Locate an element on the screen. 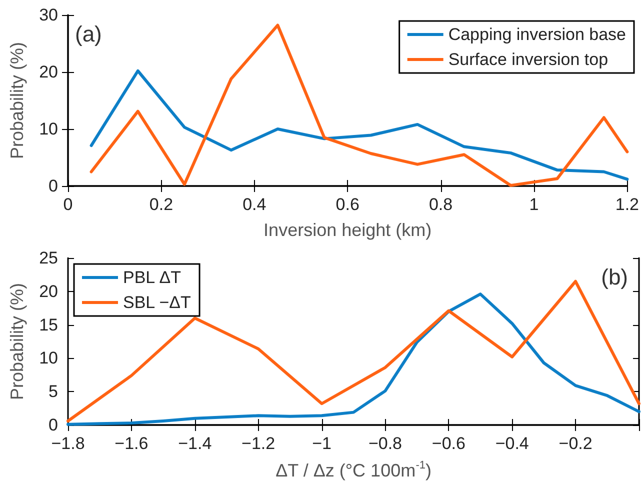 This screenshot has height=489, width=642. x-tick-label: −1 is located at coordinates (322, 443).